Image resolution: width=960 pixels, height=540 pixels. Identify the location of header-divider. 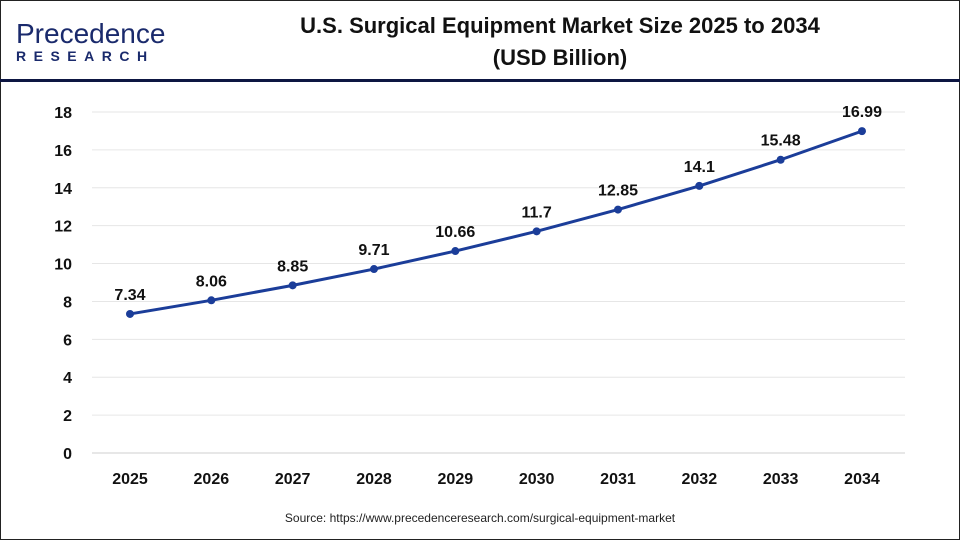
(480, 80).